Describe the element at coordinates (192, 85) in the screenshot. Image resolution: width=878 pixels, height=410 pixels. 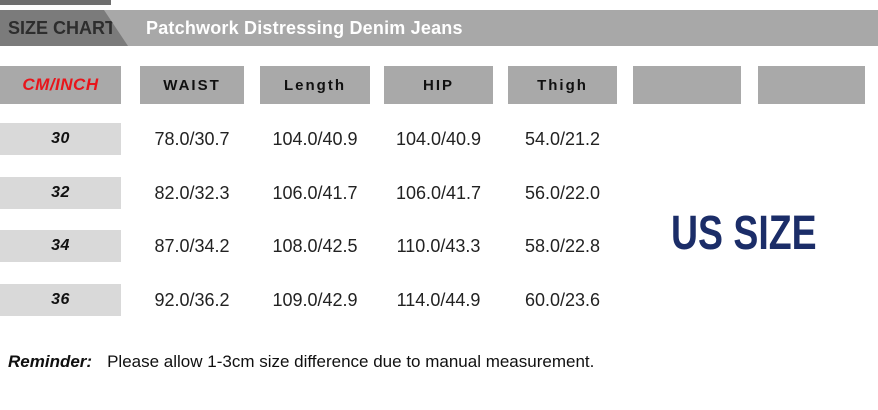
I see `column-header-waist: WAIST` at that location.